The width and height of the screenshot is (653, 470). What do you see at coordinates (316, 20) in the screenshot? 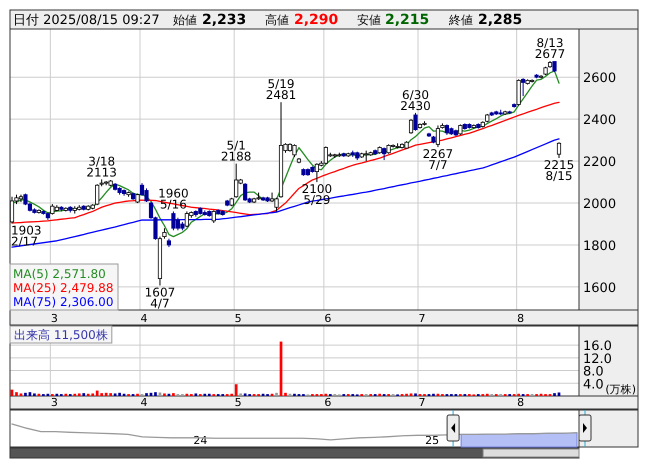
I see `text: 2,290` at bounding box center [316, 20].